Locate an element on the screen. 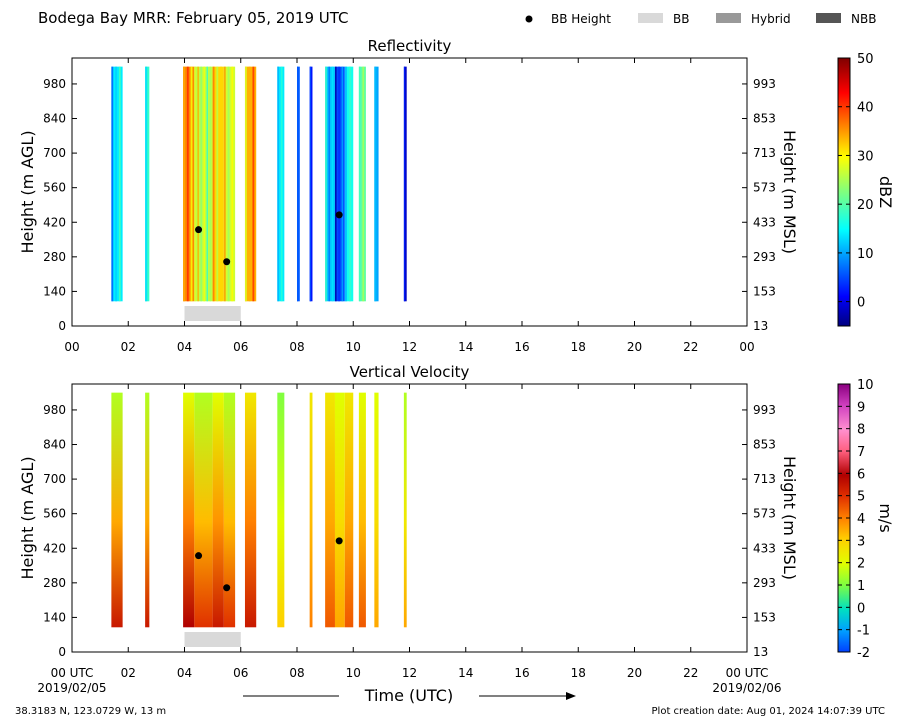  y-tick-label: 980 is located at coordinates (54, 84).